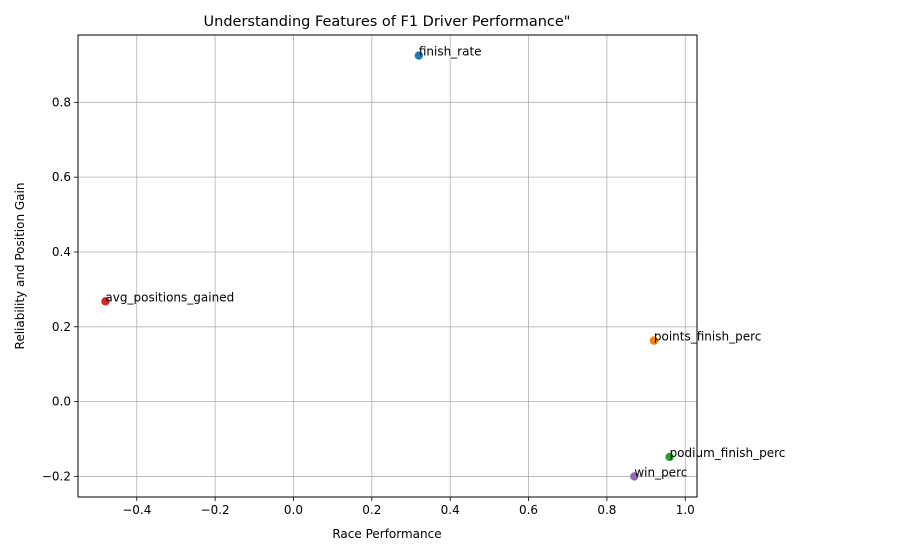 Image resolution: width=906 pixels, height=551 pixels. What do you see at coordinates (728, 453) in the screenshot?
I see `point-label: podium_finish_perc` at bounding box center [728, 453].